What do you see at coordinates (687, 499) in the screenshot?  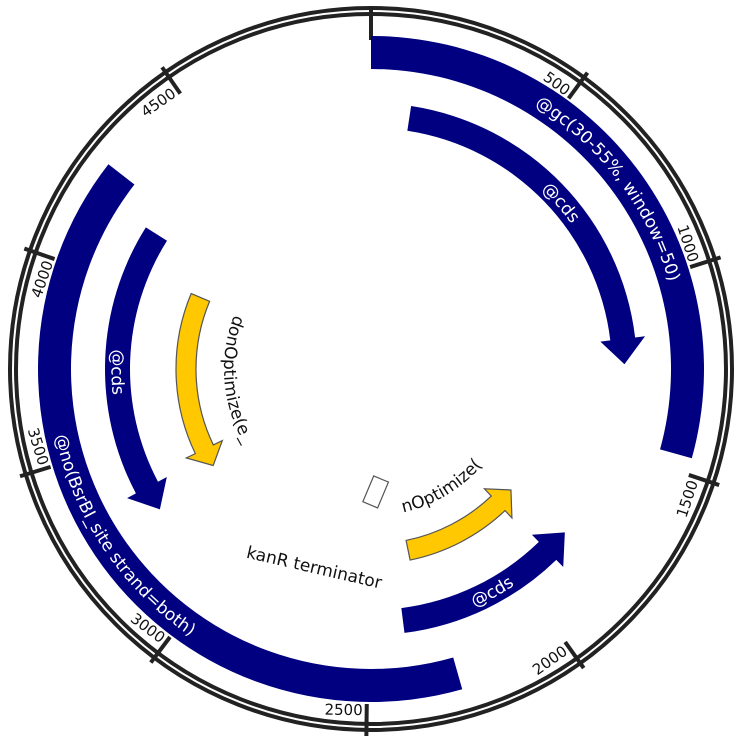 I see `tick-label: 1500` at bounding box center [687, 499].